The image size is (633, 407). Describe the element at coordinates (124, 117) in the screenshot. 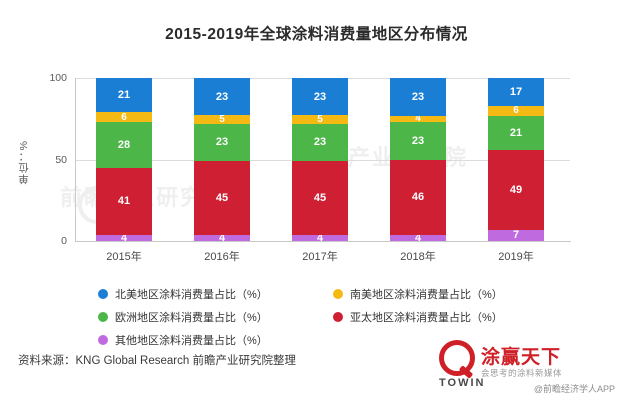

I see `segment-south-america-2015: 6` at that location.